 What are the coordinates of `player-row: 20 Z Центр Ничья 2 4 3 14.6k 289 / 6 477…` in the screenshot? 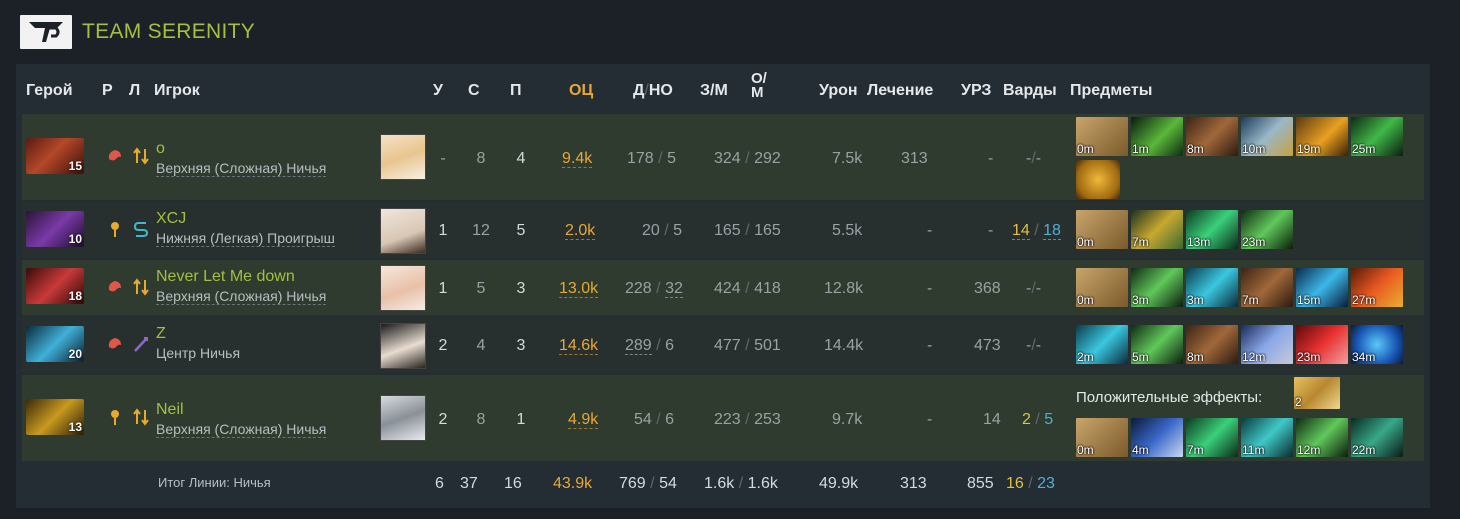 It's located at (723, 345).